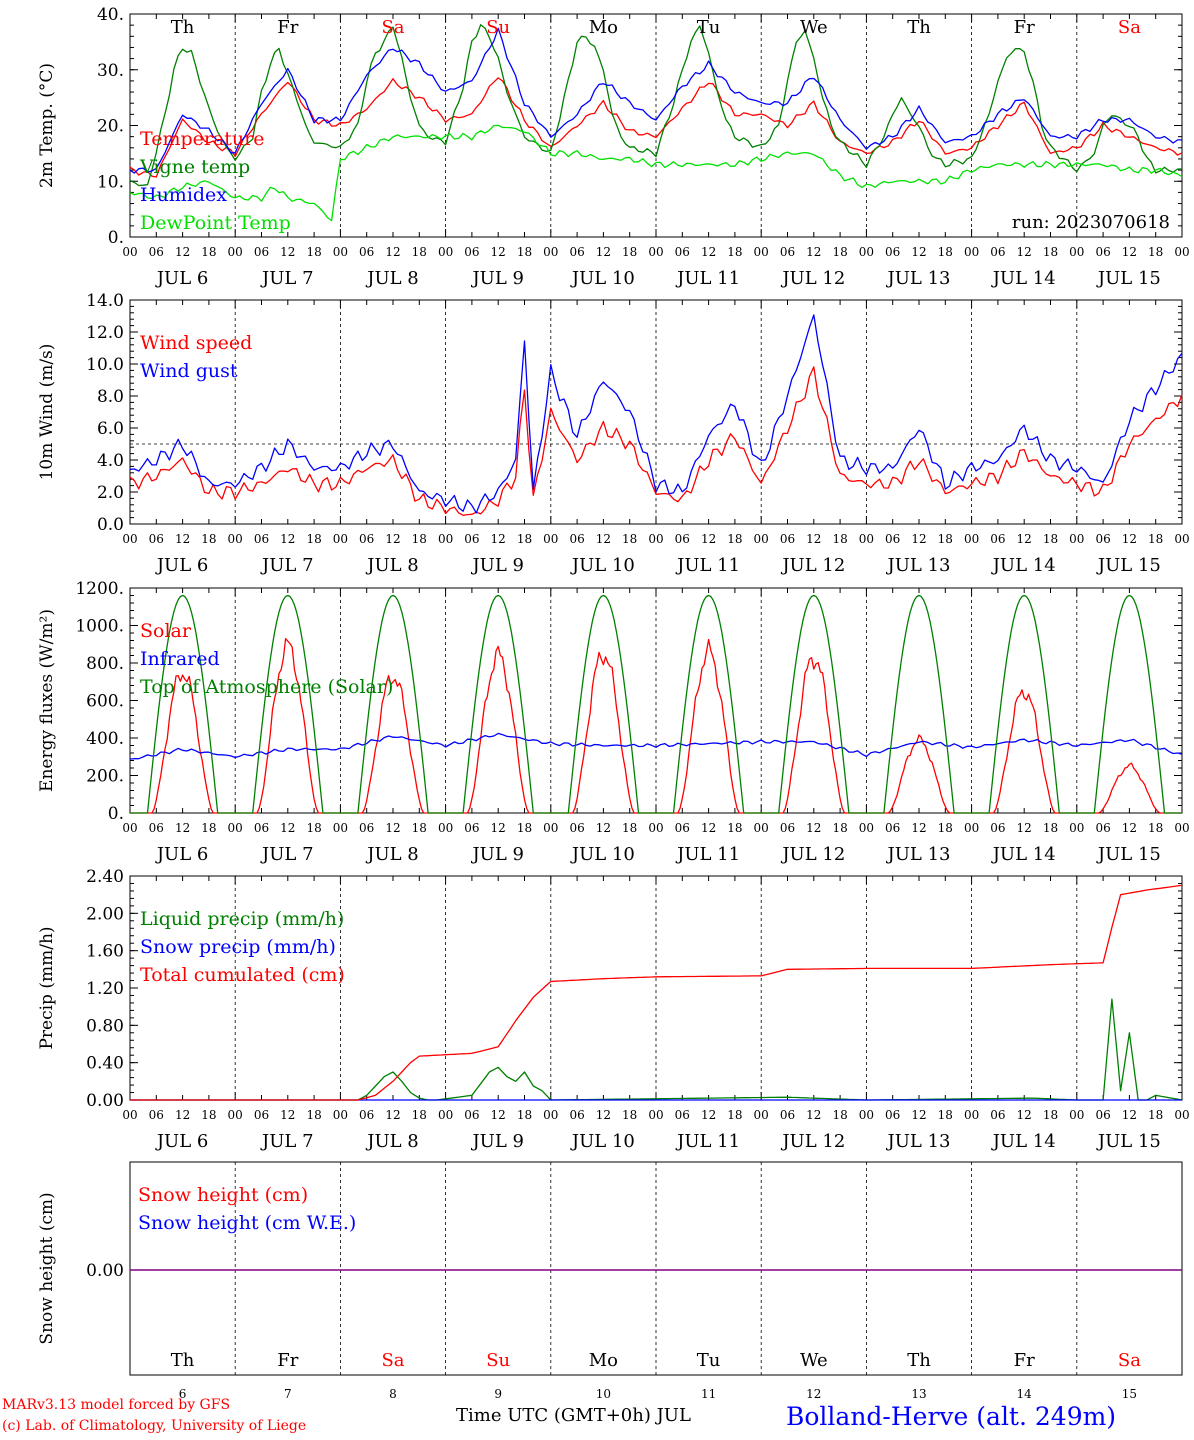 The height and width of the screenshot is (1440, 1194). What do you see at coordinates (189, 371) in the screenshot?
I see `legend-entry: Wind gust` at bounding box center [189, 371].